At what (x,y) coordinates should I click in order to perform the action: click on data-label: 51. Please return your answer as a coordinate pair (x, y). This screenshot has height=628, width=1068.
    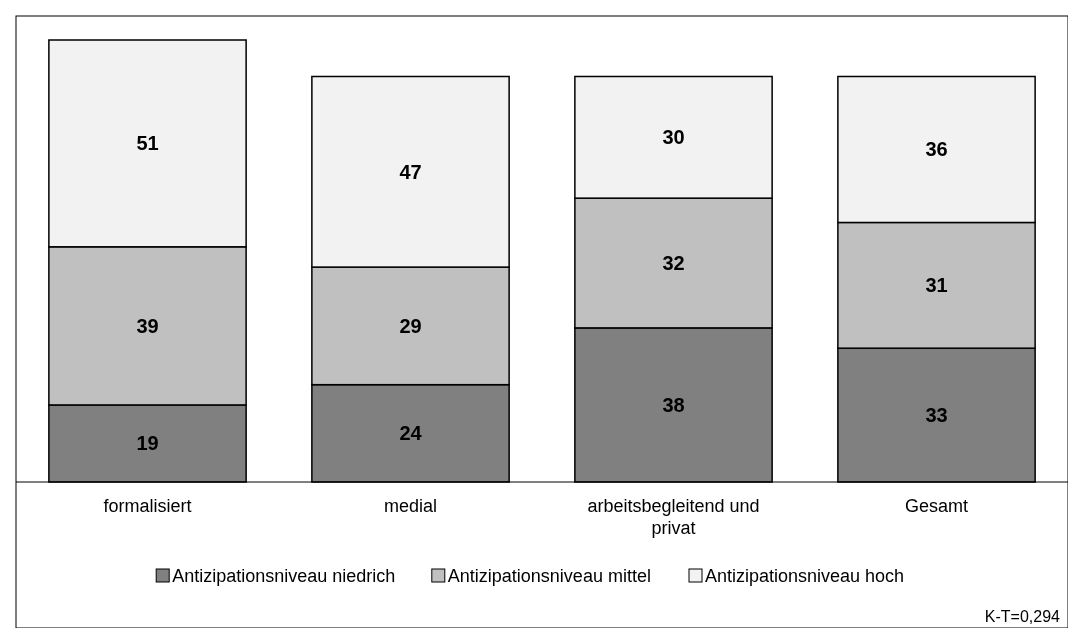
    Looking at the image, I should click on (147, 143).